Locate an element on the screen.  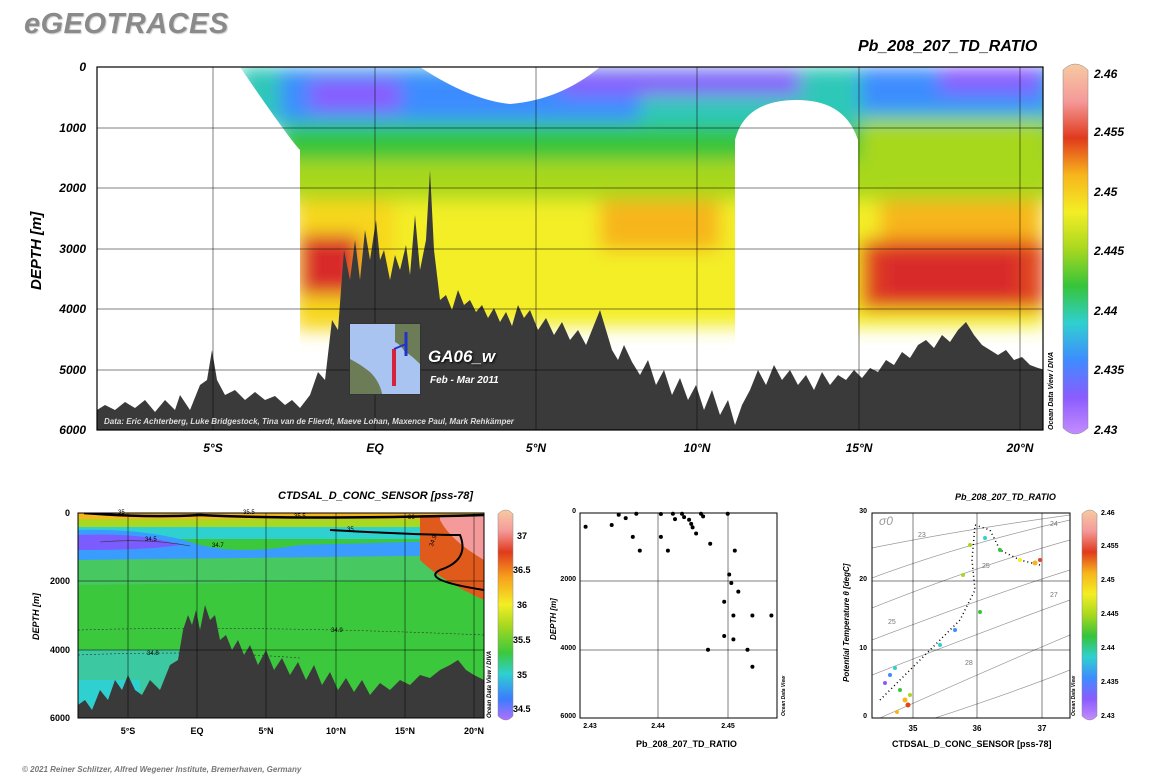
salinity-section is located at coordinates (281, 615).